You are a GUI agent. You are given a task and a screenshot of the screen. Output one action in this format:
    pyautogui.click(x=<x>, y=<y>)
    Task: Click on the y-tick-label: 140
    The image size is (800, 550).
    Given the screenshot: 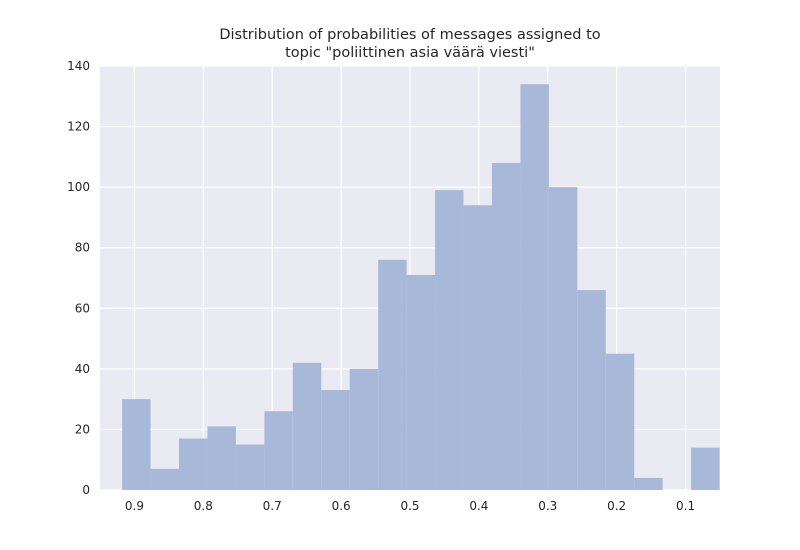 What is the action you would take?
    pyautogui.click(x=78, y=66)
    